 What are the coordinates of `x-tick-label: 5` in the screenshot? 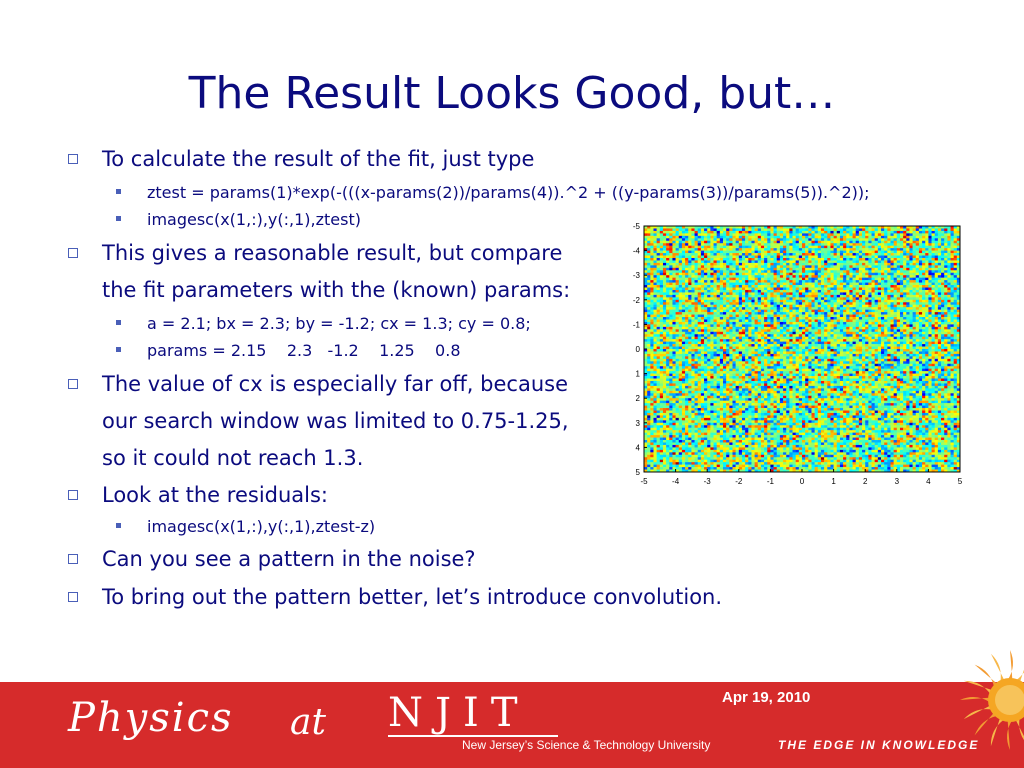 It's located at (960, 481).